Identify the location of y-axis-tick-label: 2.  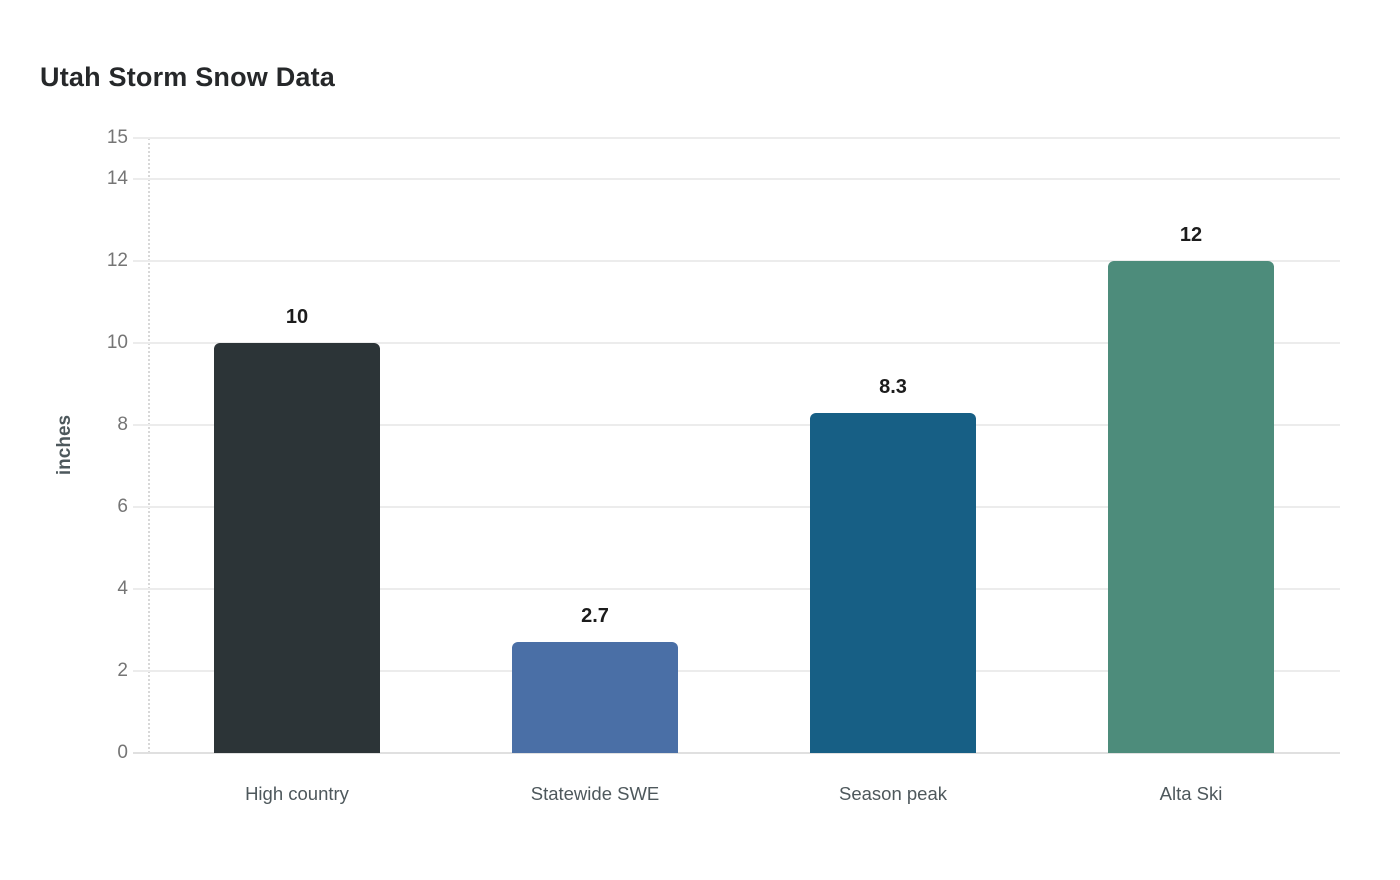
(122, 670).